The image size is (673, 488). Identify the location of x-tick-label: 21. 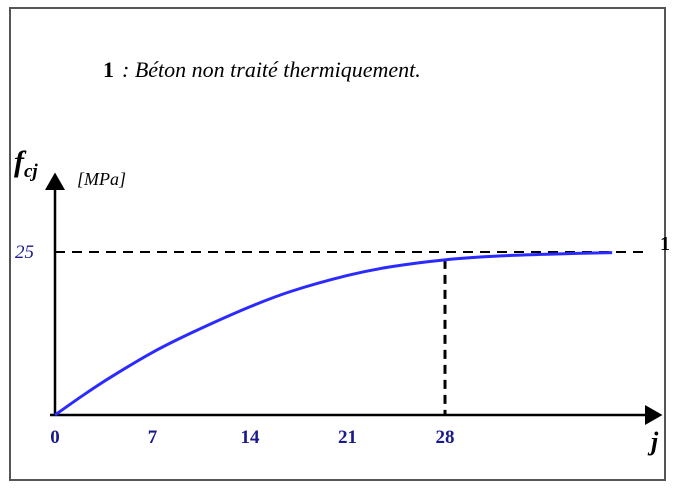
(347, 437).